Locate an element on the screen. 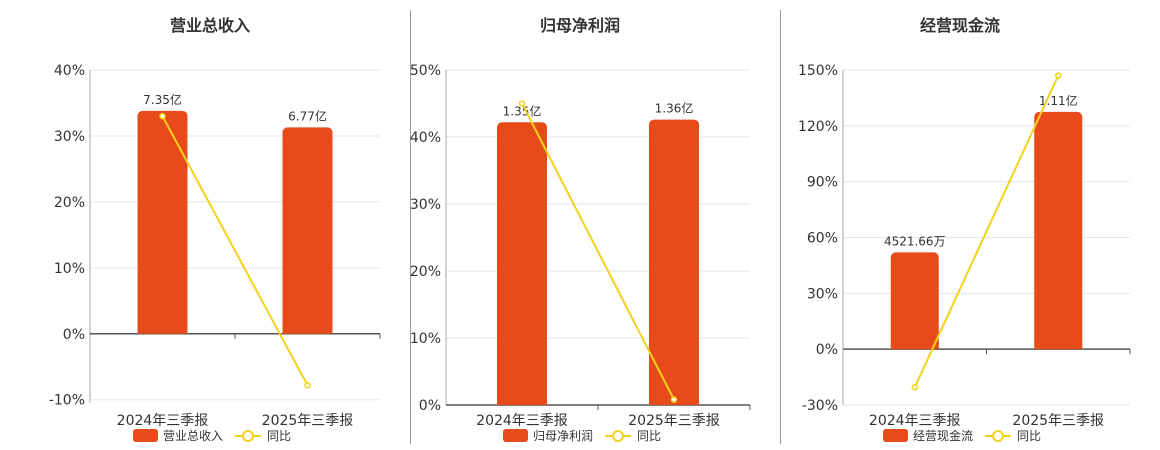  y-tick-label: -30% is located at coordinates (820, 406).